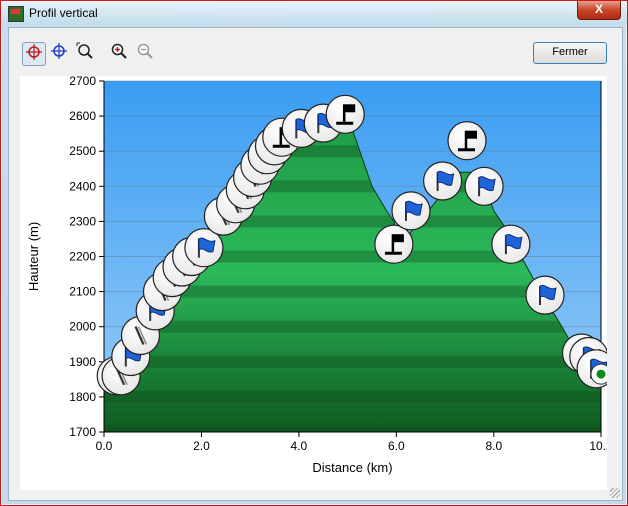  What do you see at coordinates (82, 186) in the screenshot?
I see `y-tick-label: 2400` at bounding box center [82, 186].